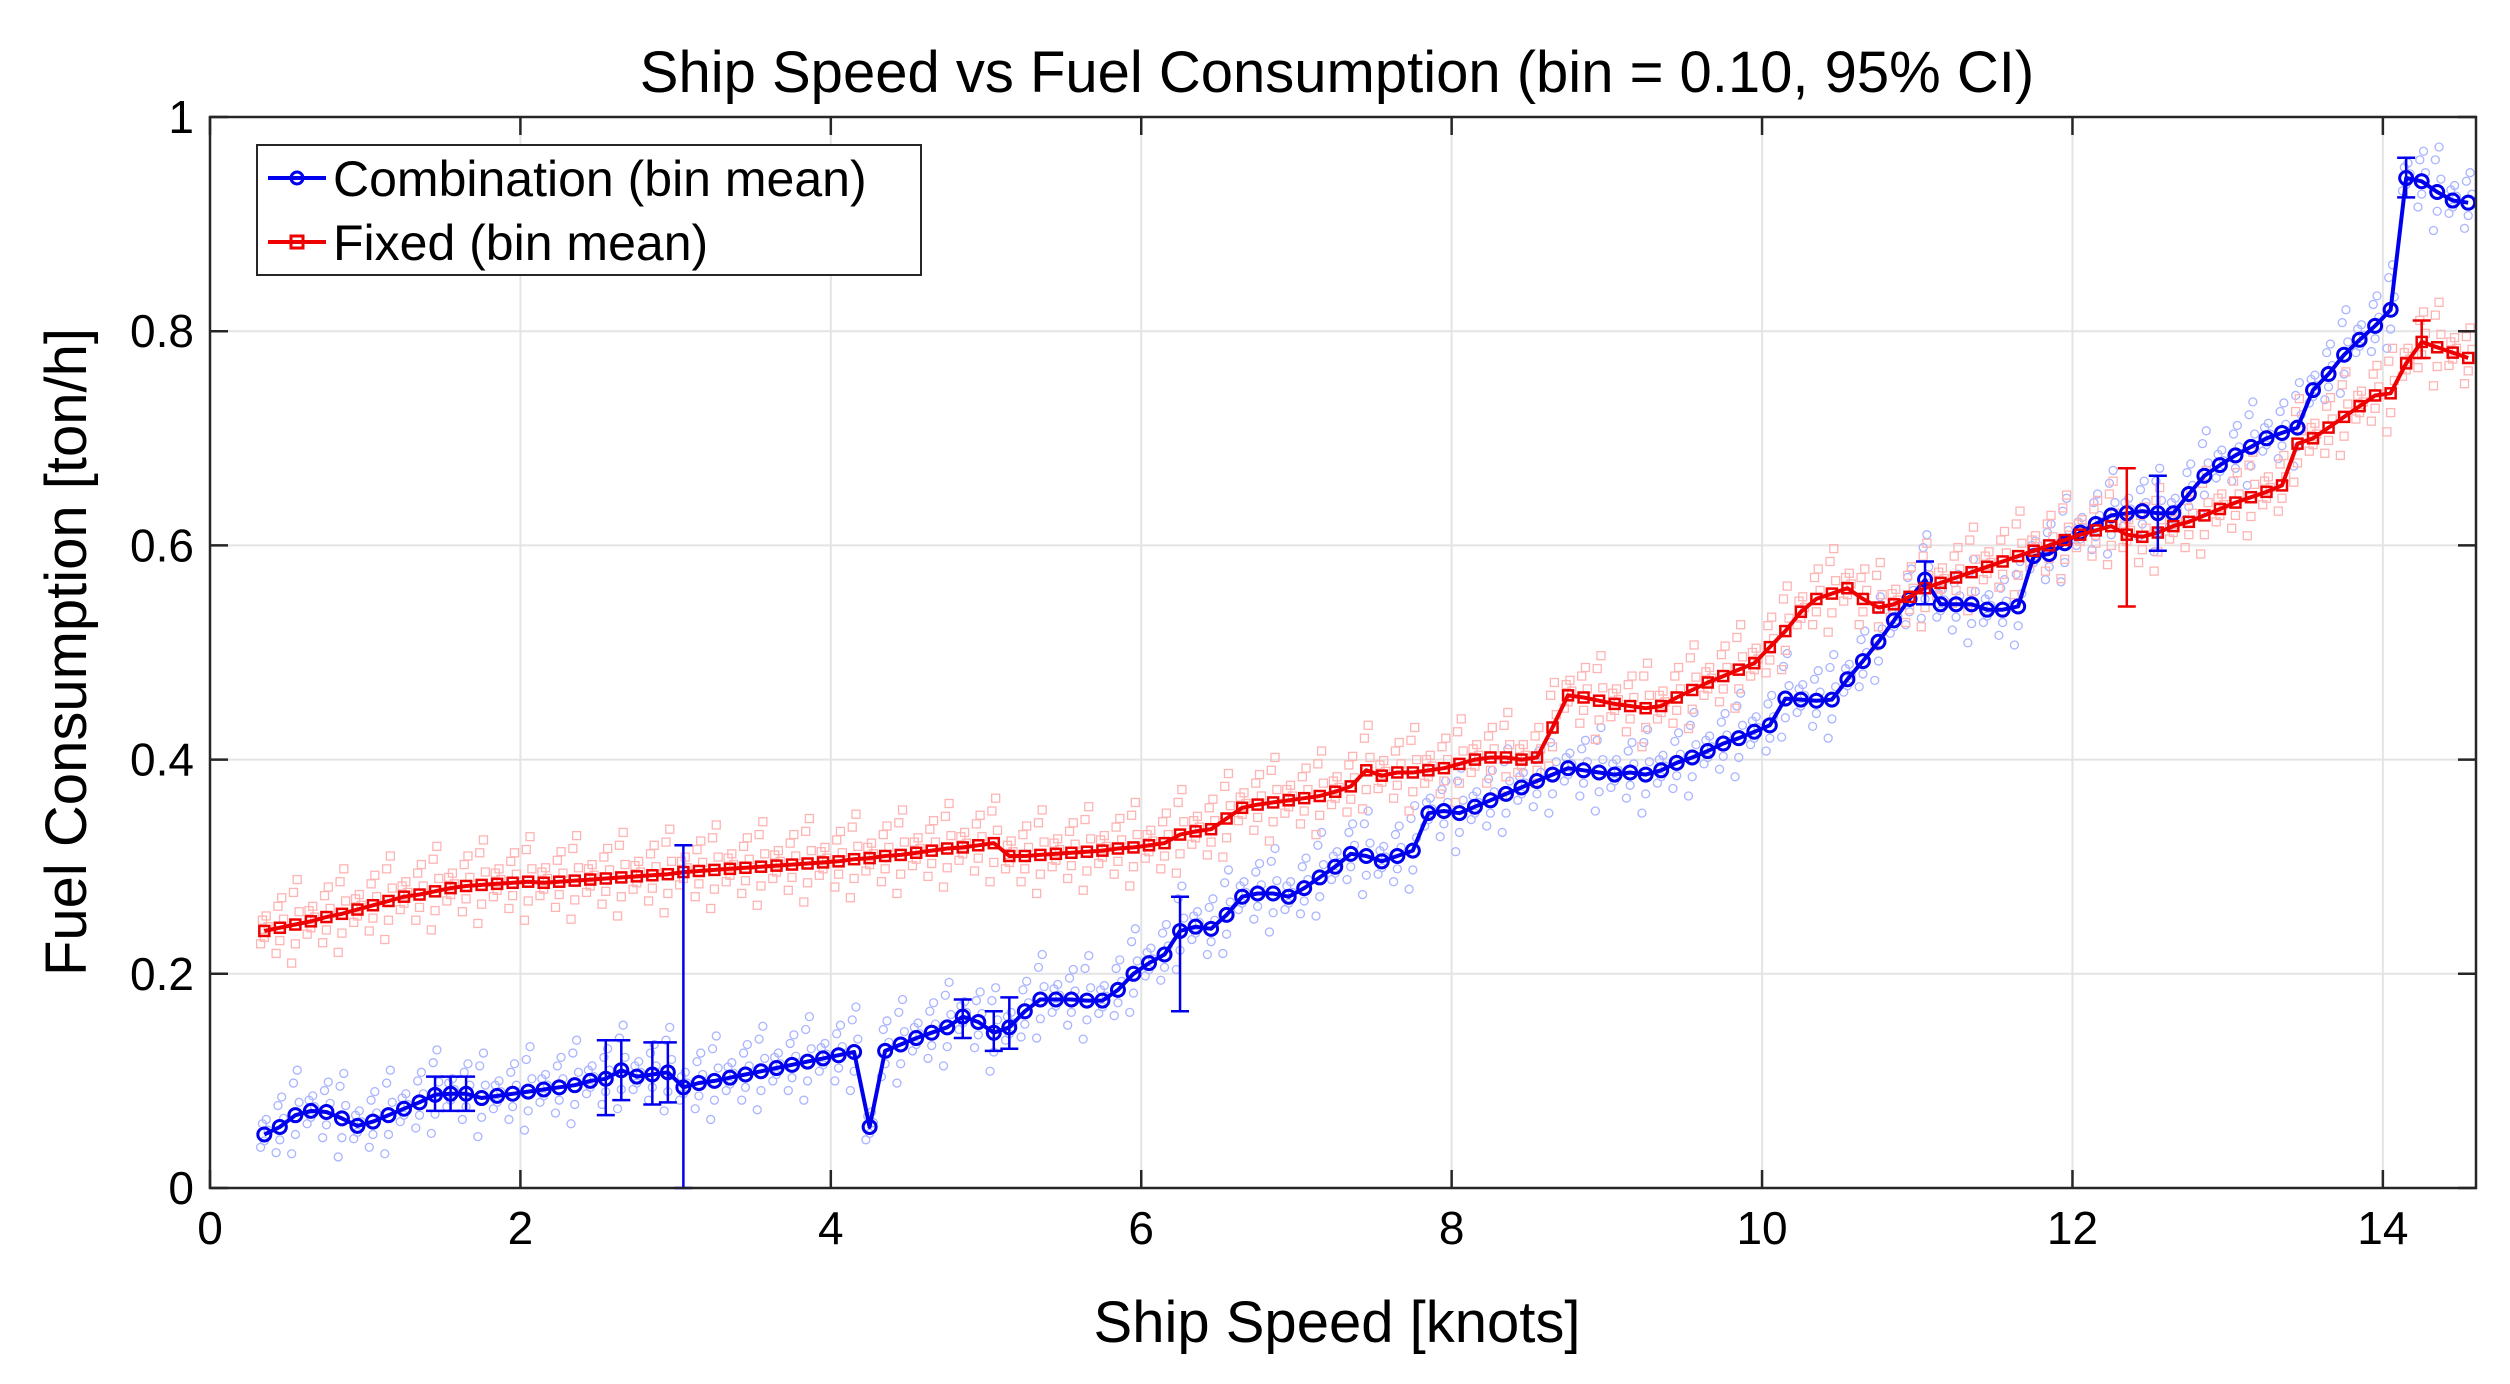 The image size is (2510, 1384). What do you see at coordinates (1761, 1228) in the screenshot?
I see `x-tick-label-5: 10` at bounding box center [1761, 1228].